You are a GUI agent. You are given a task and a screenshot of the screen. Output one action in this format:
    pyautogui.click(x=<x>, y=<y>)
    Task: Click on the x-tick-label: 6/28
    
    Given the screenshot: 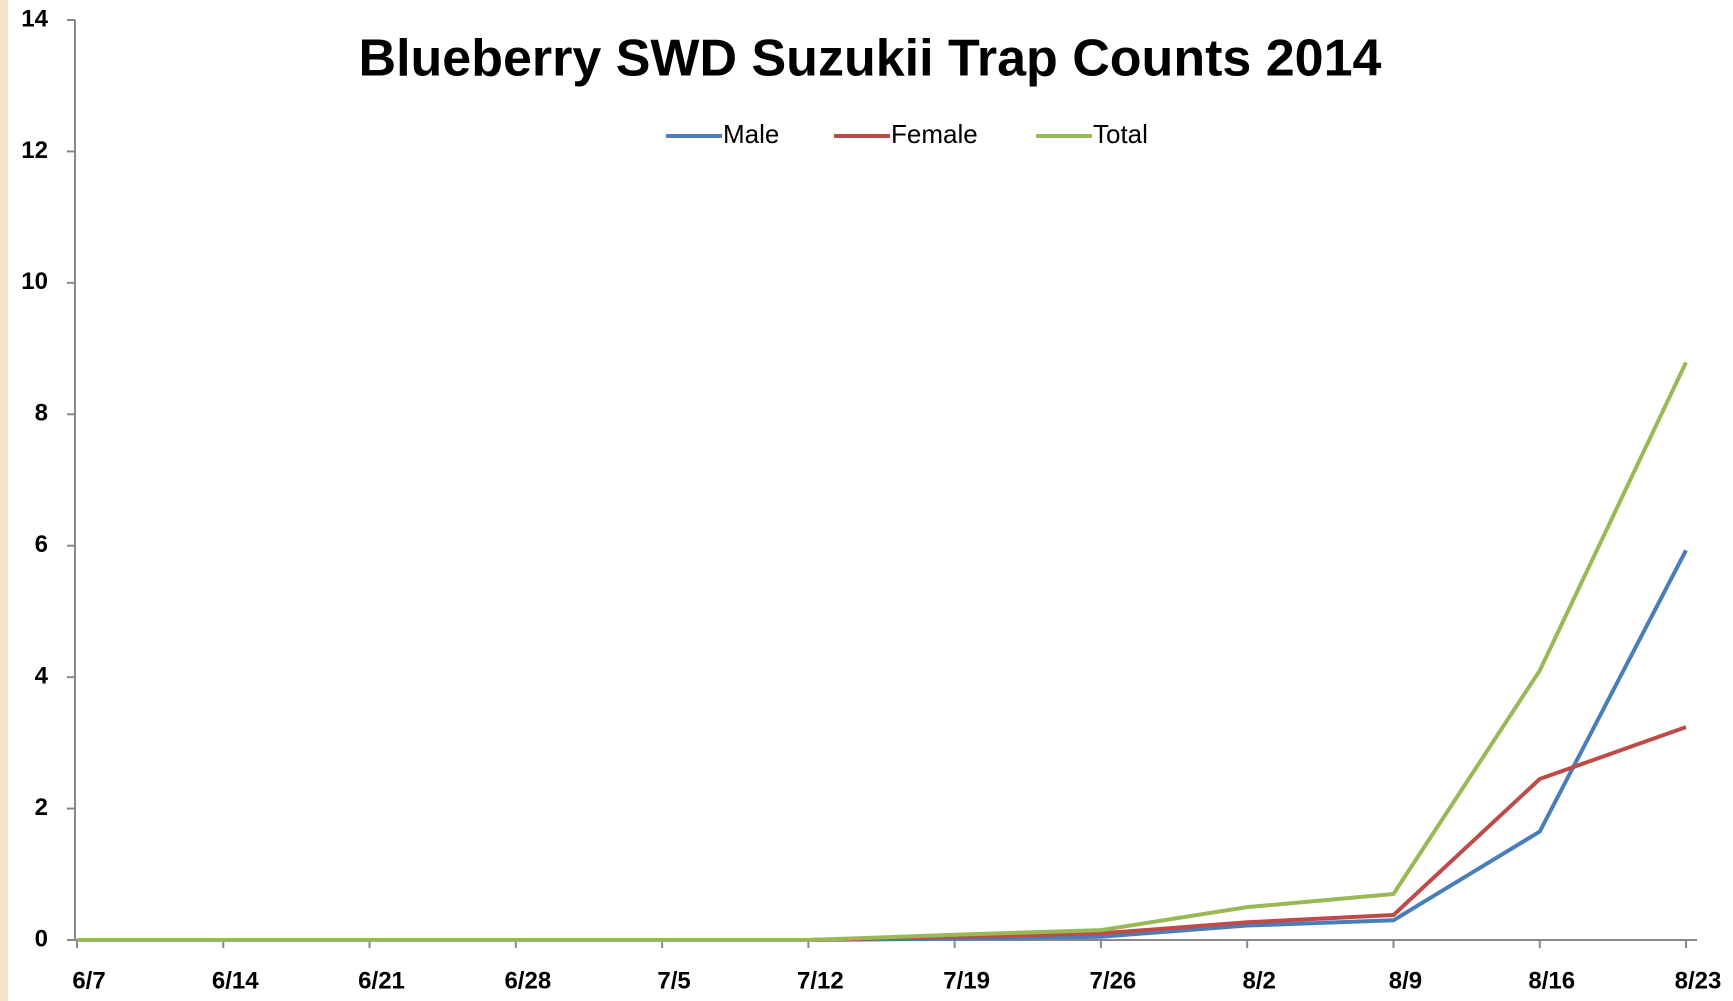 What is the action you would take?
    pyautogui.click(x=527, y=980)
    